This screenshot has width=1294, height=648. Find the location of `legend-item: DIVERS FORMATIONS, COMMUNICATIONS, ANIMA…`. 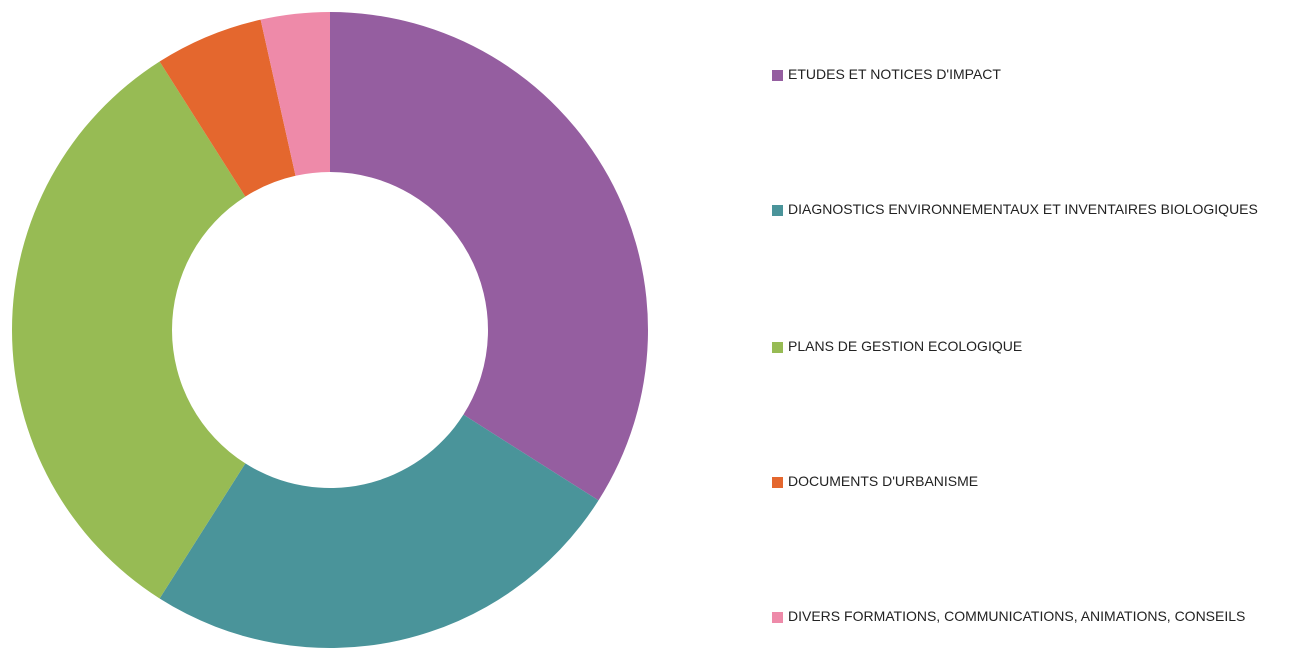

legend-item: DIVERS FORMATIONS, COMMUNICATIONS, ANIMA… is located at coordinates (1020, 618).